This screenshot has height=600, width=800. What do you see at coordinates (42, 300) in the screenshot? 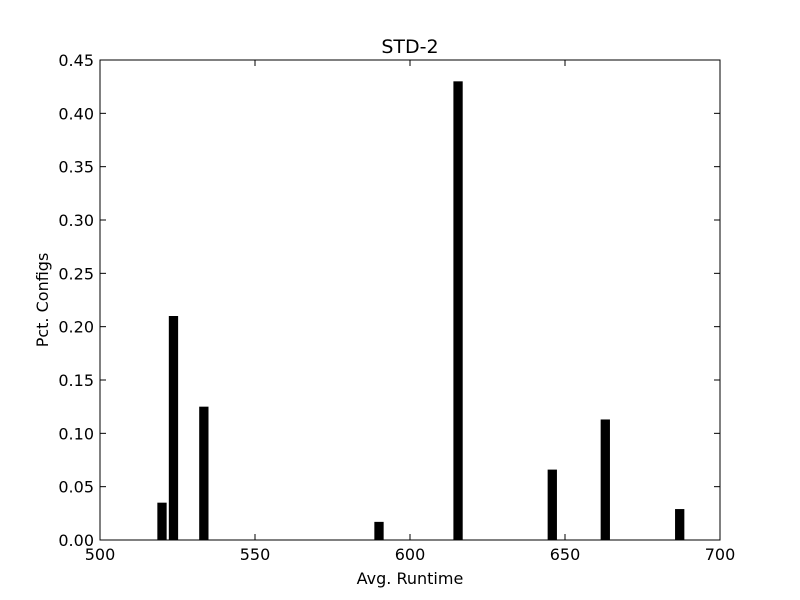
I see `y-axis-label: Pct. Configs` at bounding box center [42, 300].